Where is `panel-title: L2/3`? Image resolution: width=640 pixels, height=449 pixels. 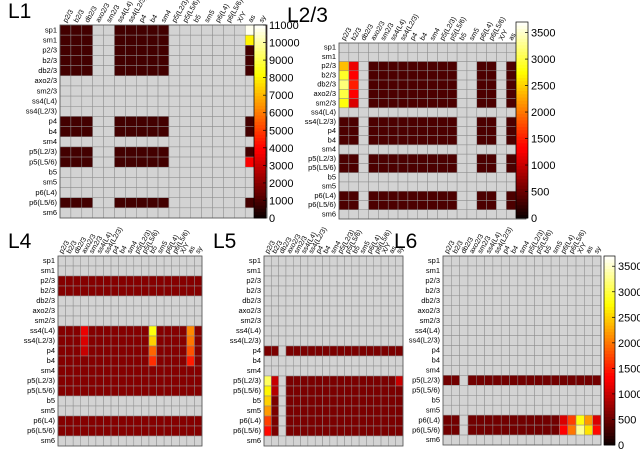
panel-title: L2/3 is located at coordinates (307, 15).